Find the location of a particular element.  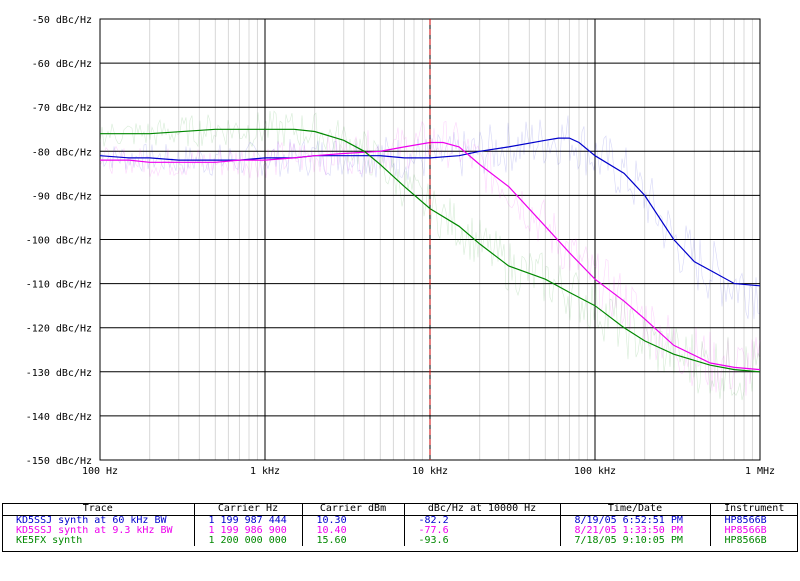

time-date: 8/21/05 1:33:50 PM is located at coordinates (635, 531).